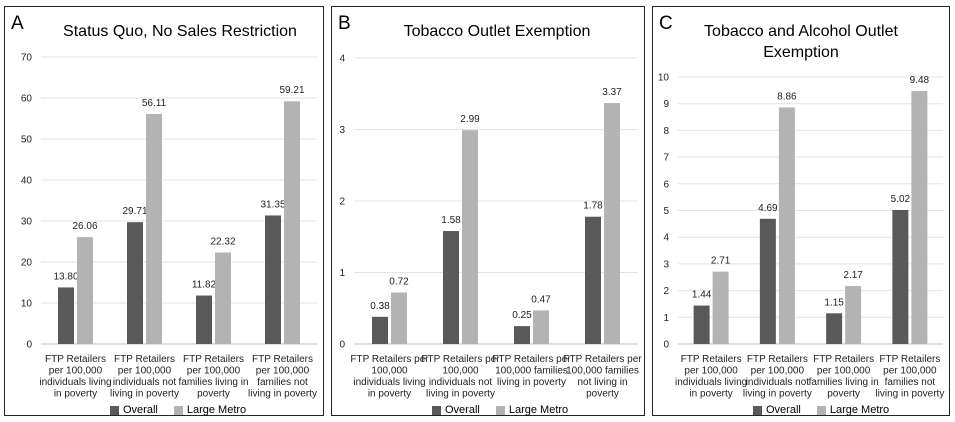 This screenshot has width=955, height=422. What do you see at coordinates (801, 42) in the screenshot?
I see `chart-title-c: Tobacco and Alcohol Outlet Exemption` at bounding box center [801, 42].